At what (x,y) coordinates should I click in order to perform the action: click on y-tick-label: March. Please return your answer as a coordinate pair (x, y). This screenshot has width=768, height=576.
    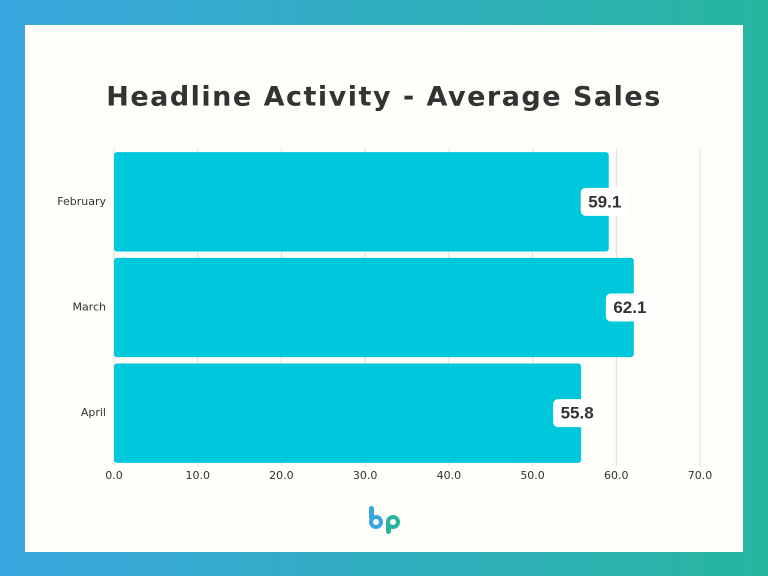
    Looking at the image, I should click on (89, 307).